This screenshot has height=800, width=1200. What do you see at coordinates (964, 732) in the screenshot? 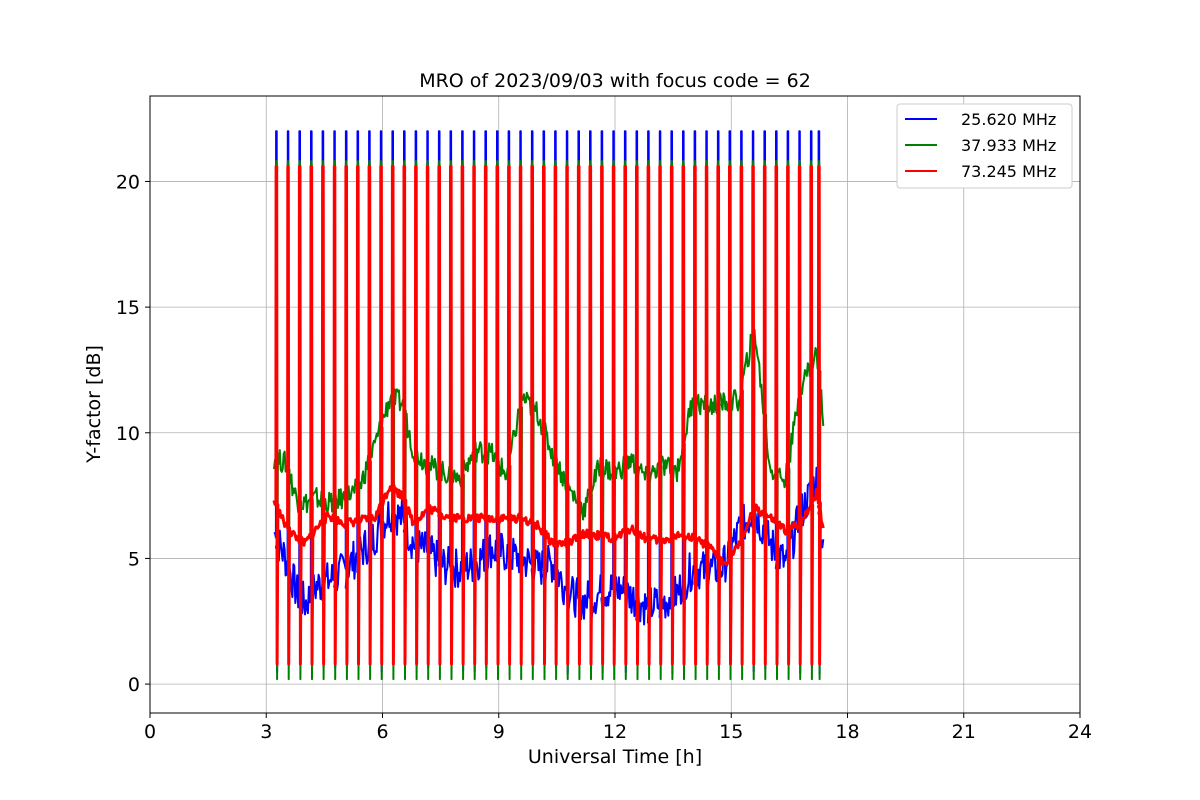
I see `x-tick-label: 21` at bounding box center [964, 732].